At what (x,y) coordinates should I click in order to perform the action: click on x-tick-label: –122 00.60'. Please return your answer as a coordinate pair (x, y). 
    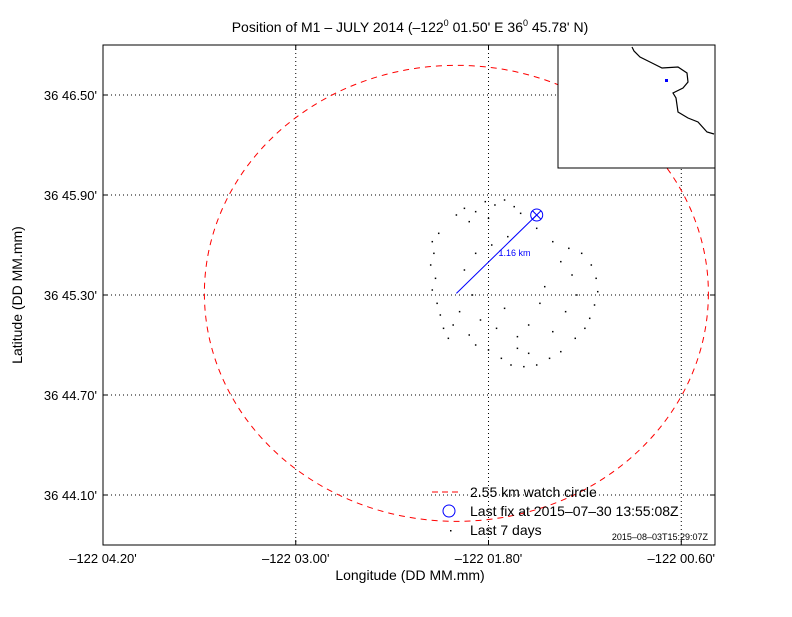
    Looking at the image, I should click on (681, 558).